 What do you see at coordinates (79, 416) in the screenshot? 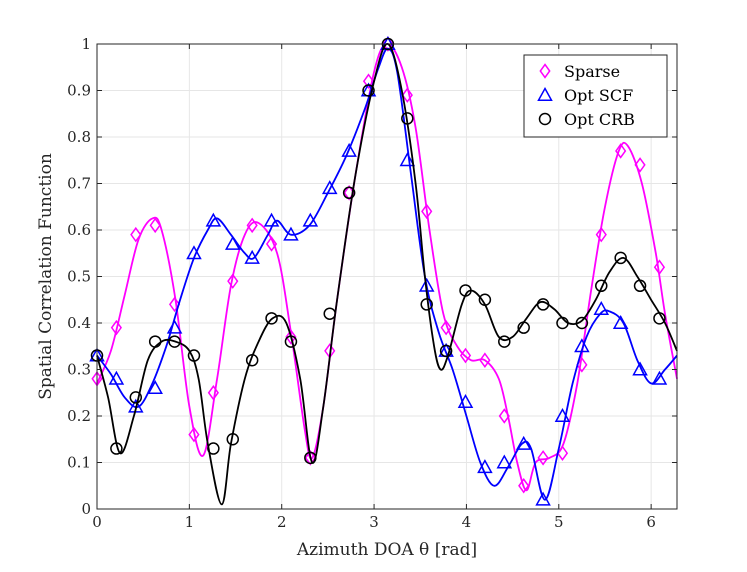
I see `y-tick-label: 0.2` at bounding box center [79, 416].